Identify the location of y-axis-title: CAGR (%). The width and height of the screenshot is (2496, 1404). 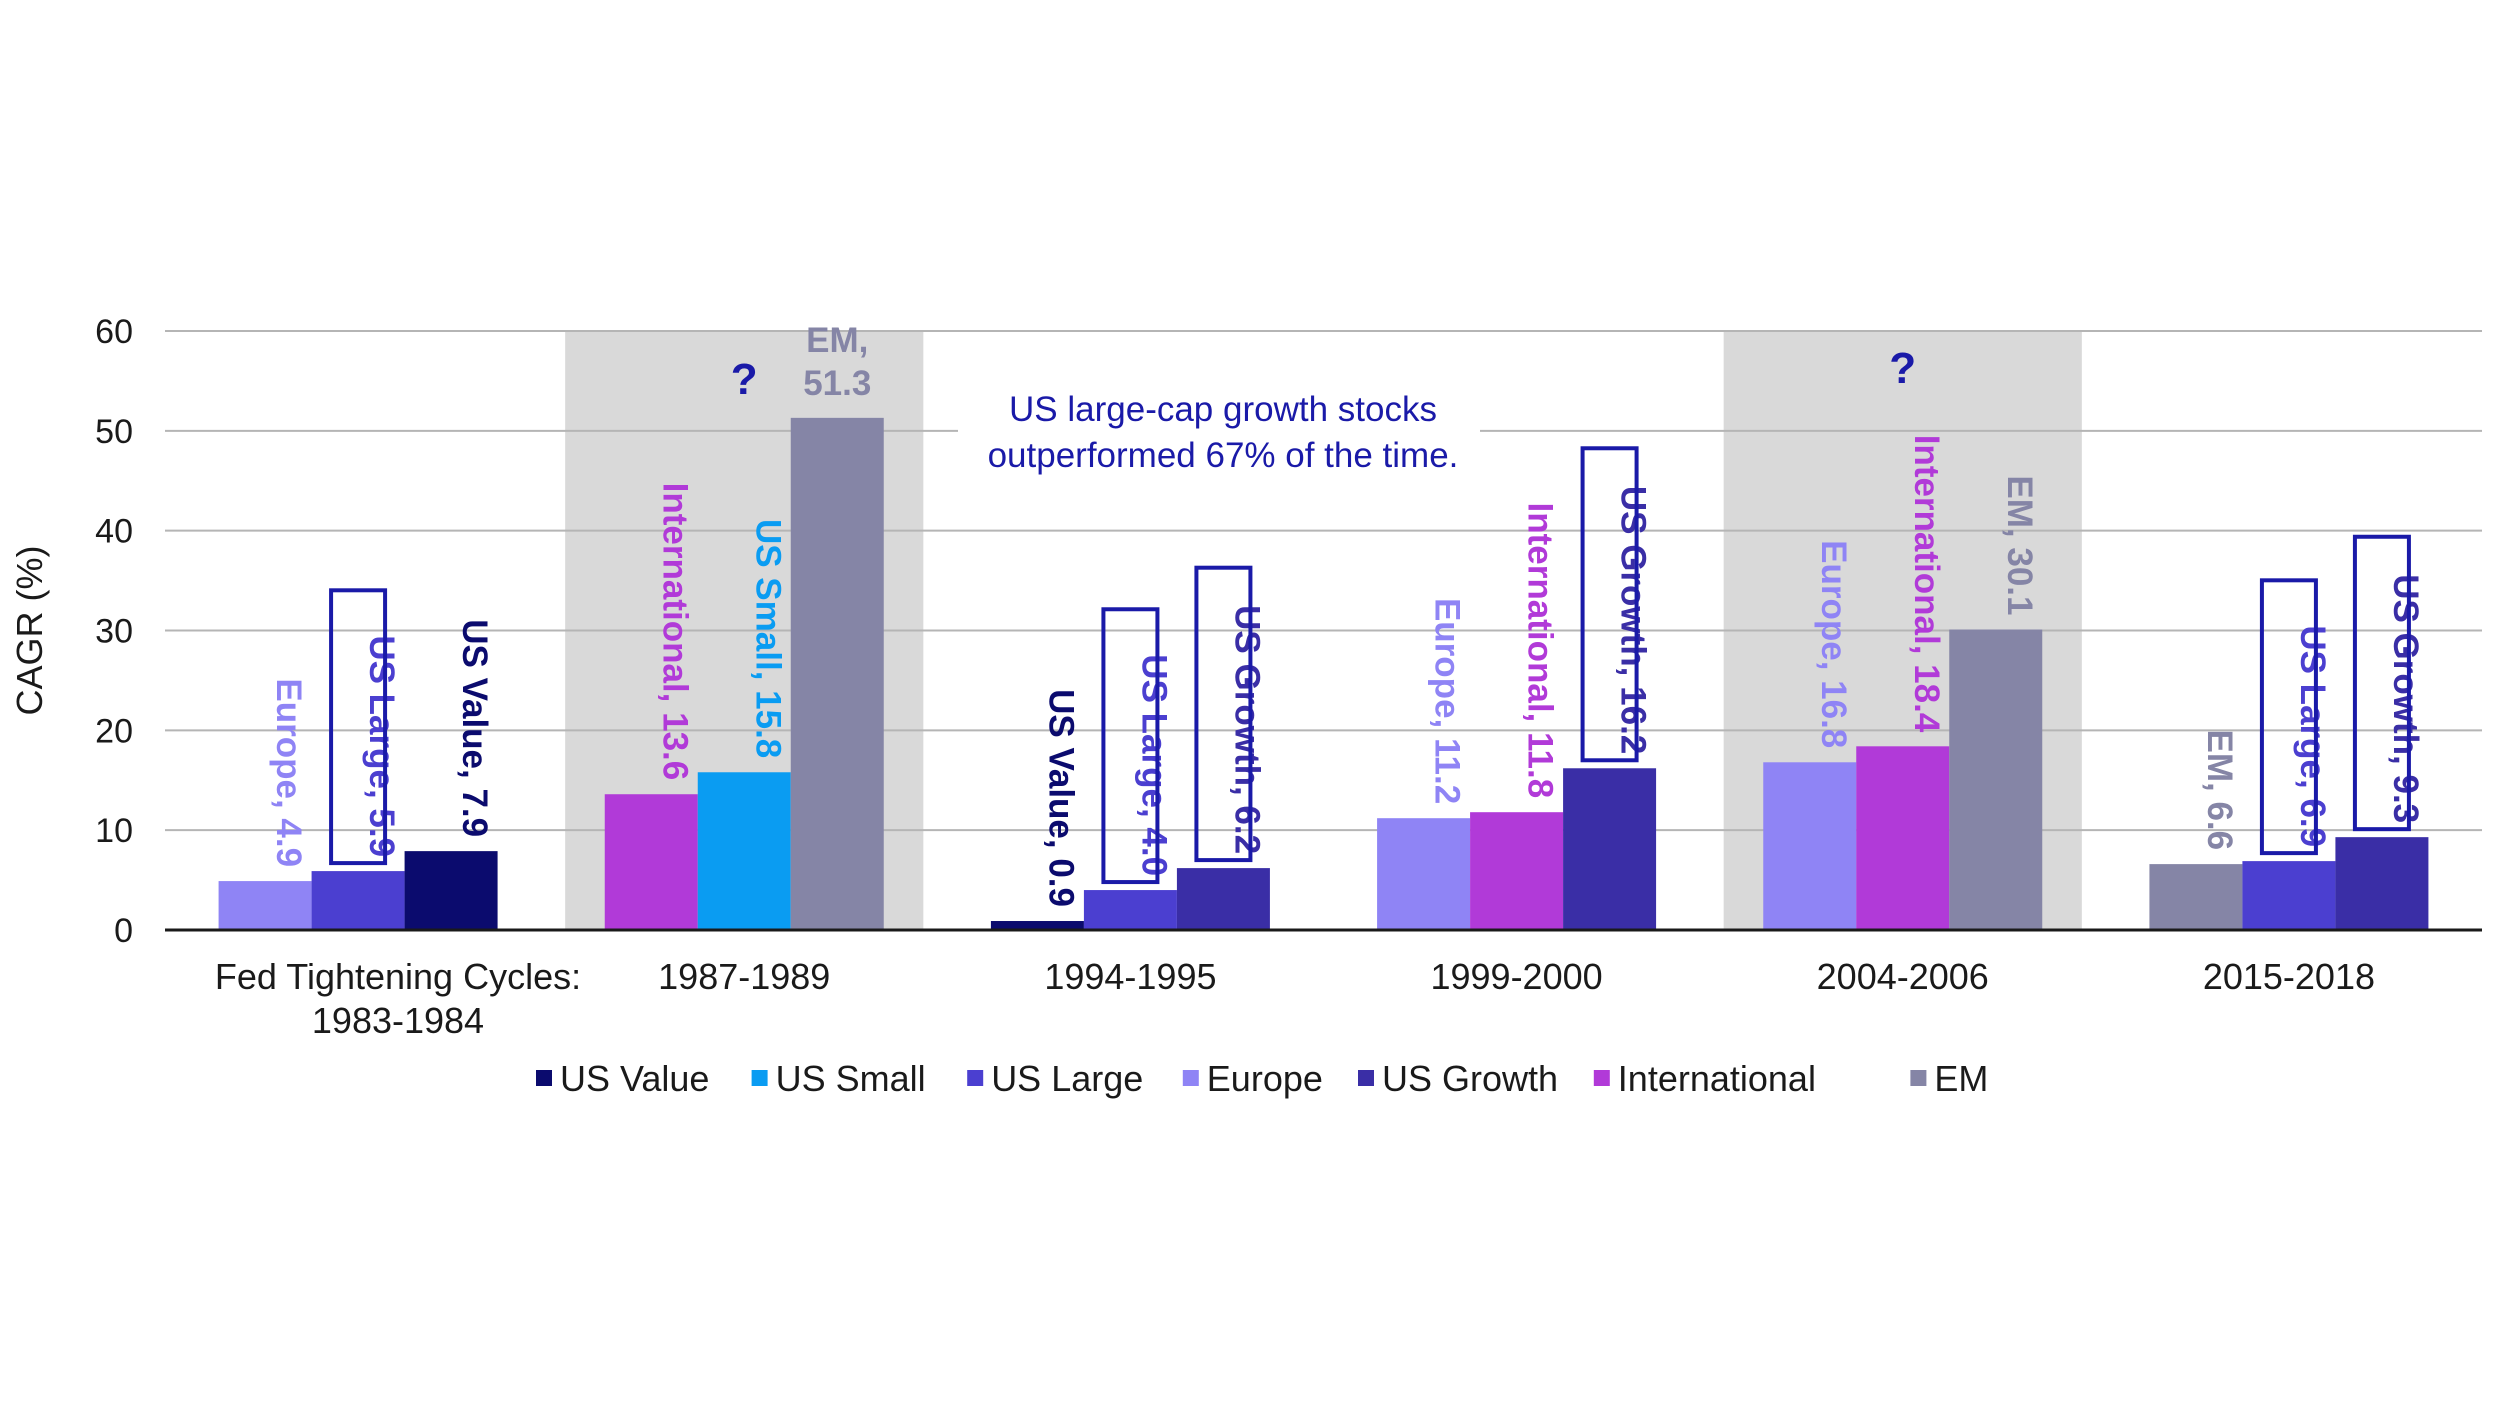
(29, 631).